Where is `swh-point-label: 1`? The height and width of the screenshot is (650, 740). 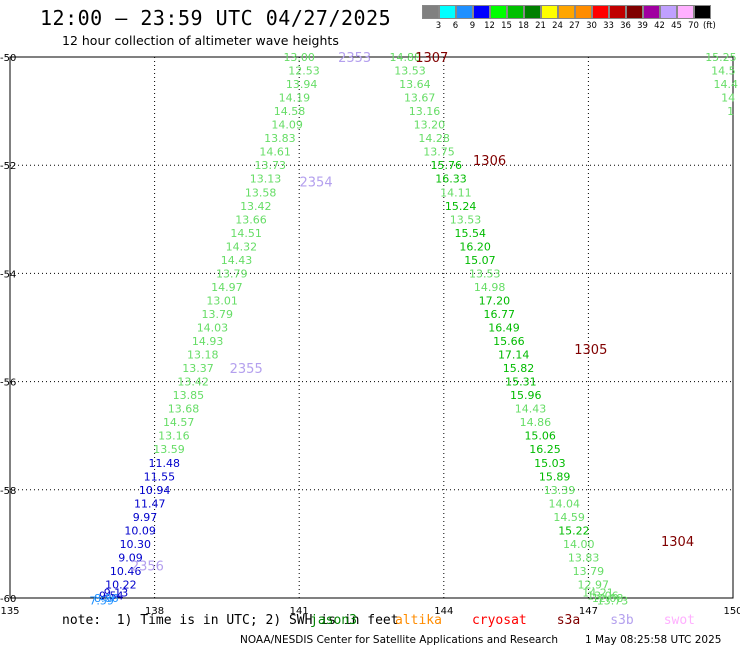 swh-point-label: 1 is located at coordinates (730, 111).